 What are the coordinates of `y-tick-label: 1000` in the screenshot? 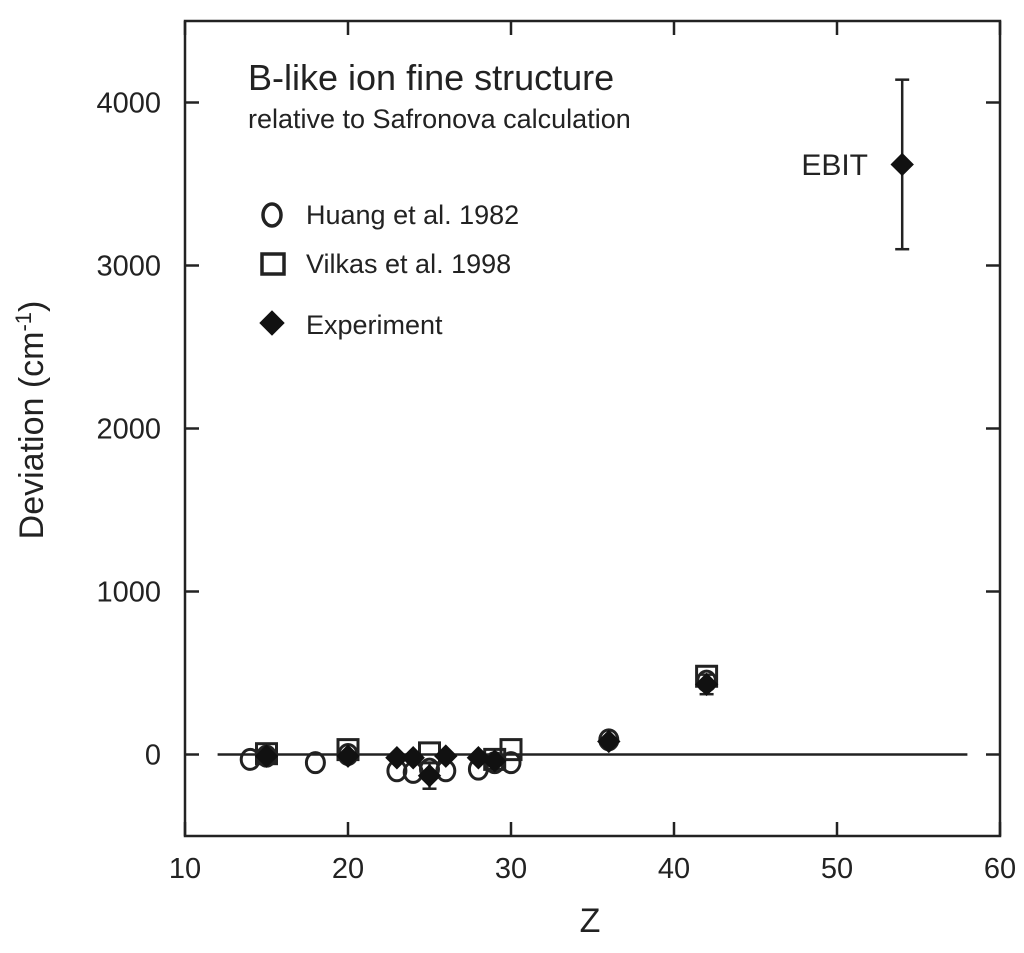 It's located at (128, 593).